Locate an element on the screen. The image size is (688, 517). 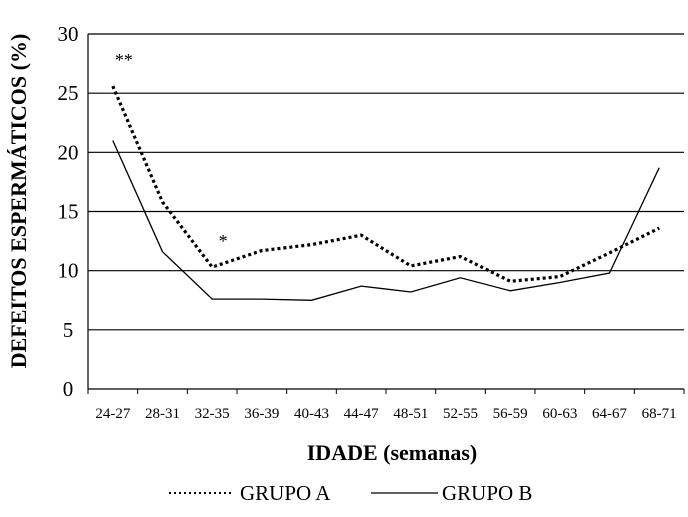
x-tick-label-48-51: 48-51 is located at coordinates (410, 414).